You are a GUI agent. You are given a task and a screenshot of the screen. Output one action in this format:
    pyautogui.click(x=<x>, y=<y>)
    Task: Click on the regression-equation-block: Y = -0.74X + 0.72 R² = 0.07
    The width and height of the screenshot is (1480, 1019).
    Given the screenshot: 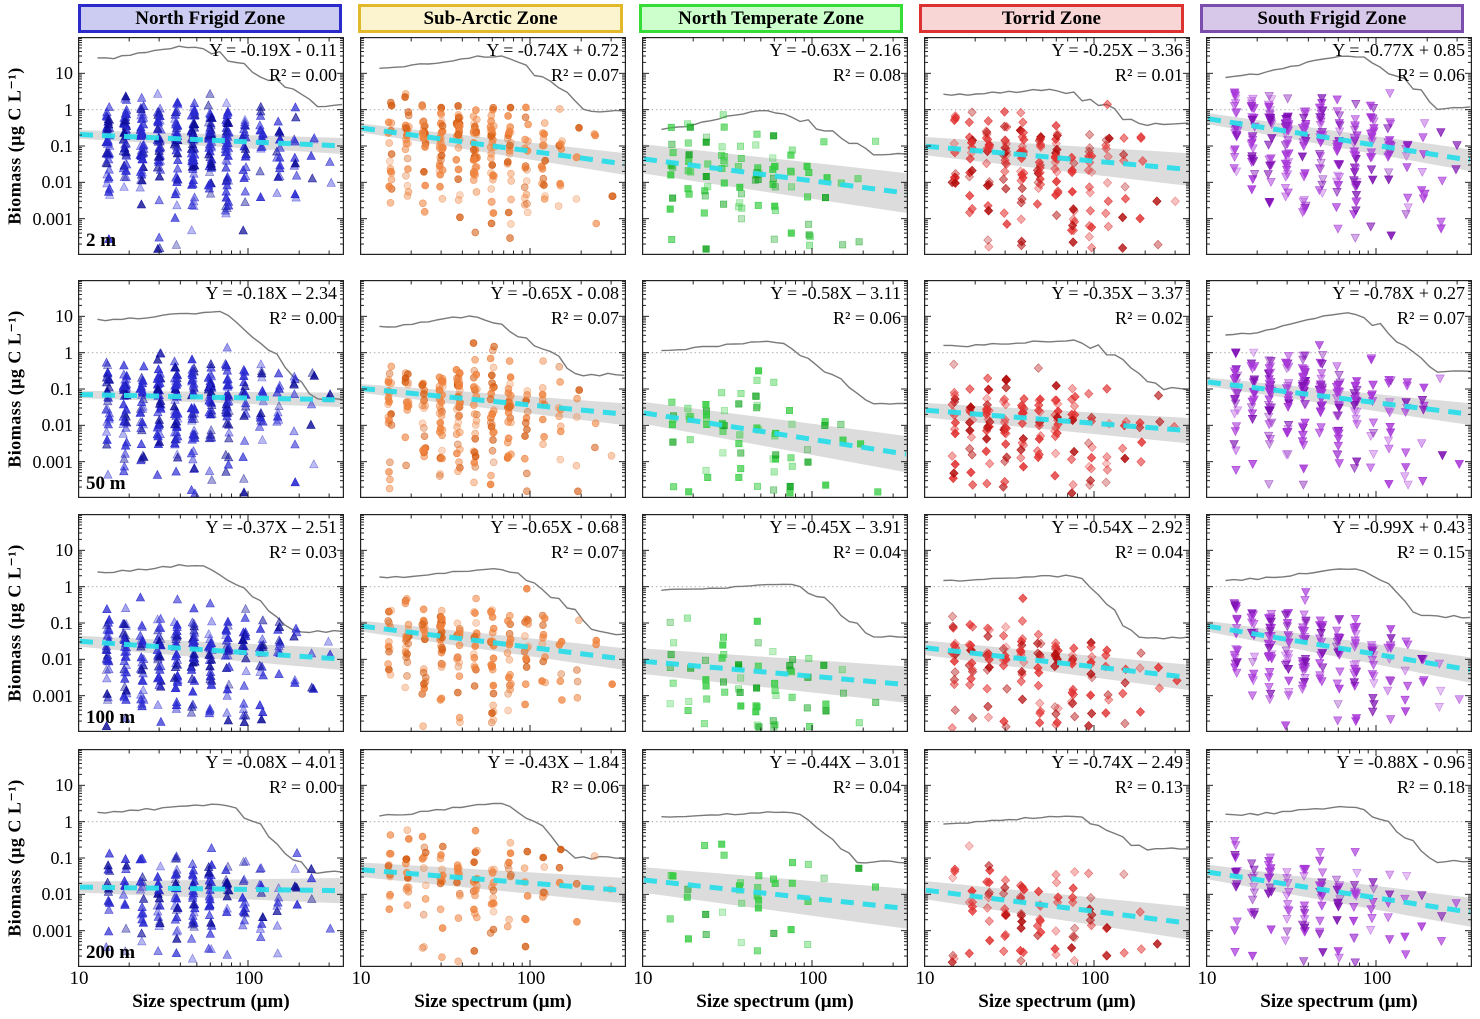 What is the action you would take?
    pyautogui.click(x=552, y=63)
    